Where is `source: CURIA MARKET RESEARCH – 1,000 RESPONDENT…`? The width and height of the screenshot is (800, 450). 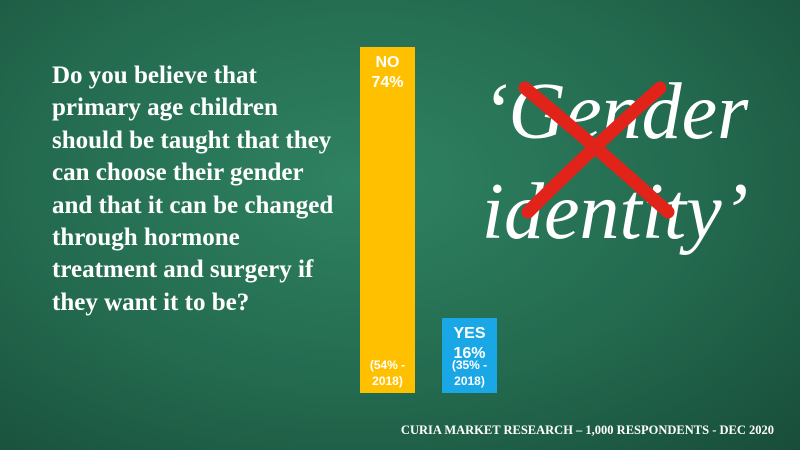
source: CURIA MARKET RESEARCH – 1,000 RESPONDENT… is located at coordinates (587, 430).